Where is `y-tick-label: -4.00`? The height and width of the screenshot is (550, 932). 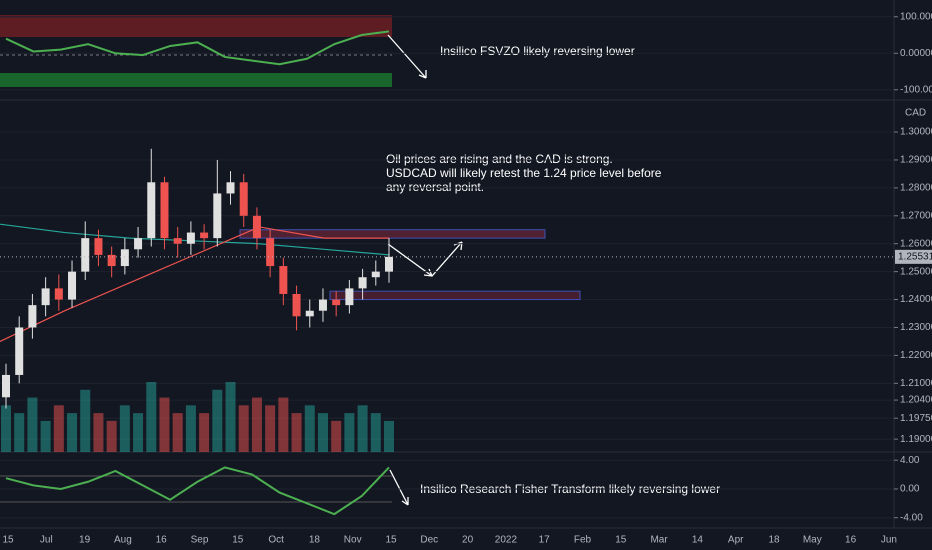
y-tick-label: -4.00 is located at coordinates (911, 517).